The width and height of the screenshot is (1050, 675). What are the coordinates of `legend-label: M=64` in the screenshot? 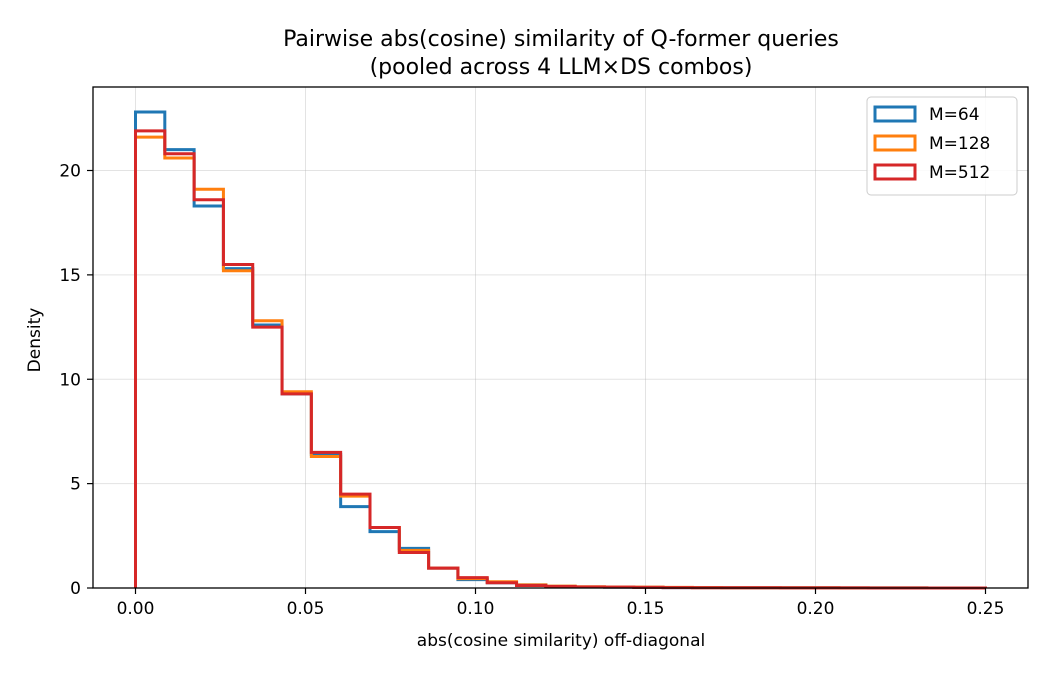 It's located at (954, 115).